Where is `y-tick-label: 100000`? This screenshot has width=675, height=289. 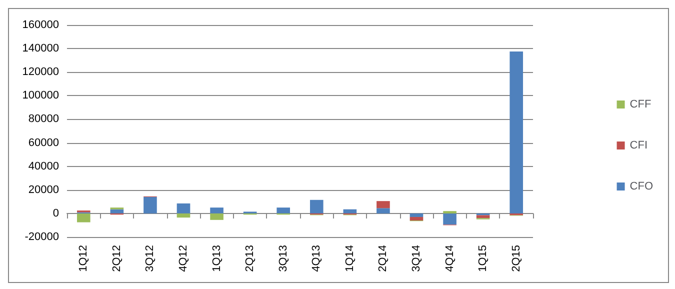
y-tick-label: 100000 is located at coordinates (40, 96).